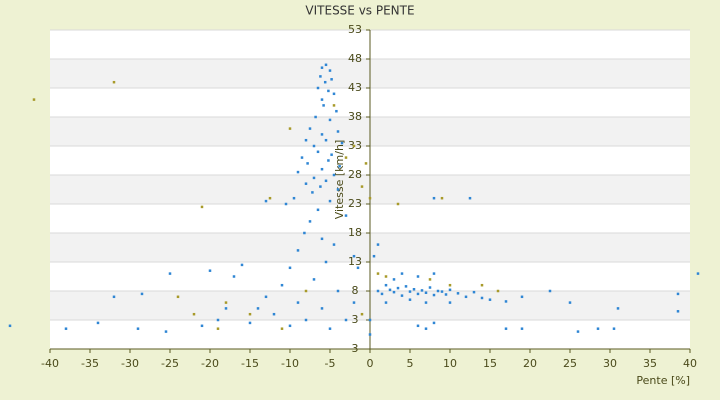 Image resolution: width=720 pixels, height=400 pixels. What do you see at coordinates (355, 116) in the screenshot?
I see `y-tick-label: 38` at bounding box center [355, 116].